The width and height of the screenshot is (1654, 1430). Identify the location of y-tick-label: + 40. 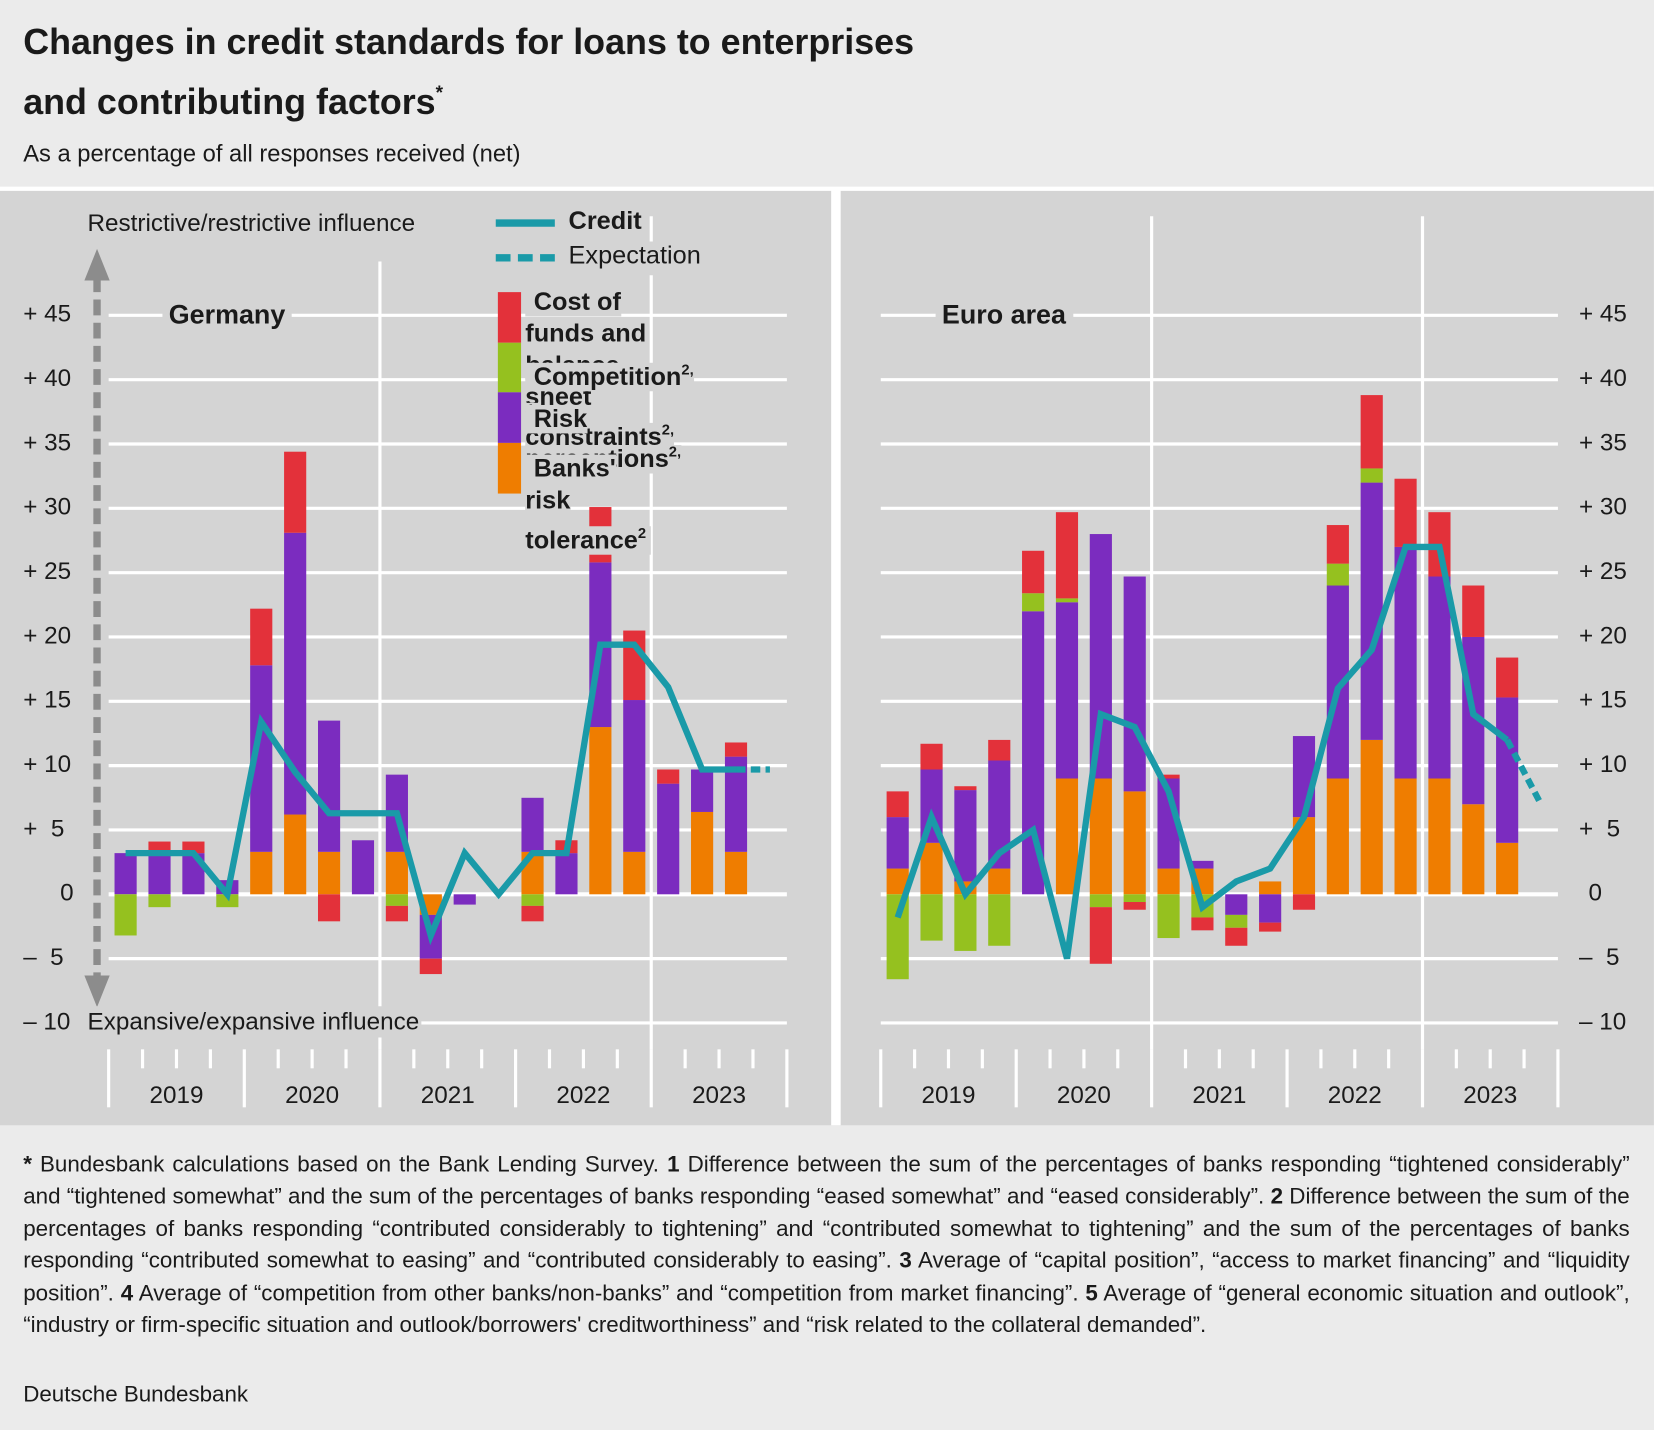
(47, 378).